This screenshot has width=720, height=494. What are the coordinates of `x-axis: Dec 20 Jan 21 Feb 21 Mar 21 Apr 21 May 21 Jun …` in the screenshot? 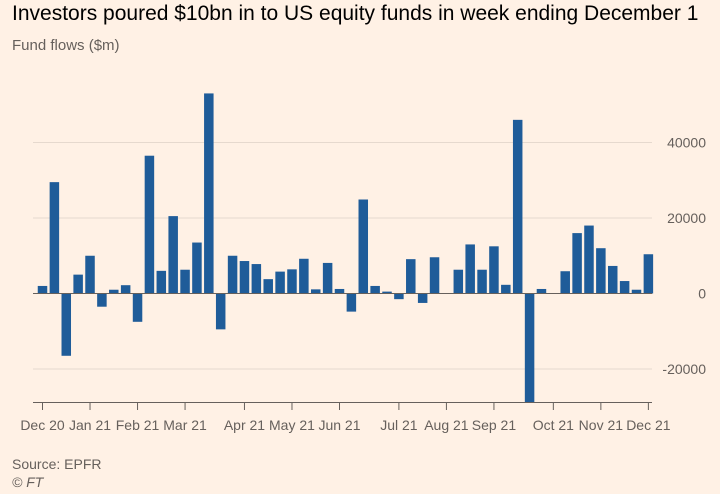 It's located at (345, 417).